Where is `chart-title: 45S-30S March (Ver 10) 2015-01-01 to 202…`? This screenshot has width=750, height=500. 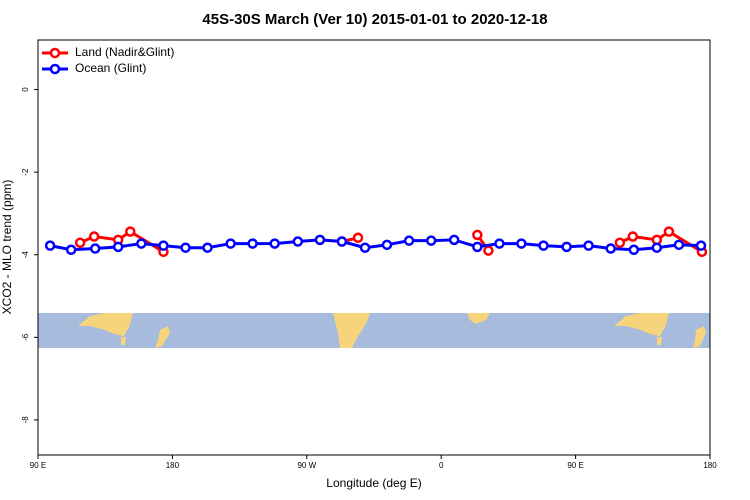 chart-title: 45S-30S March (Ver 10) 2015-01-01 to 202… is located at coordinates (374, 19).